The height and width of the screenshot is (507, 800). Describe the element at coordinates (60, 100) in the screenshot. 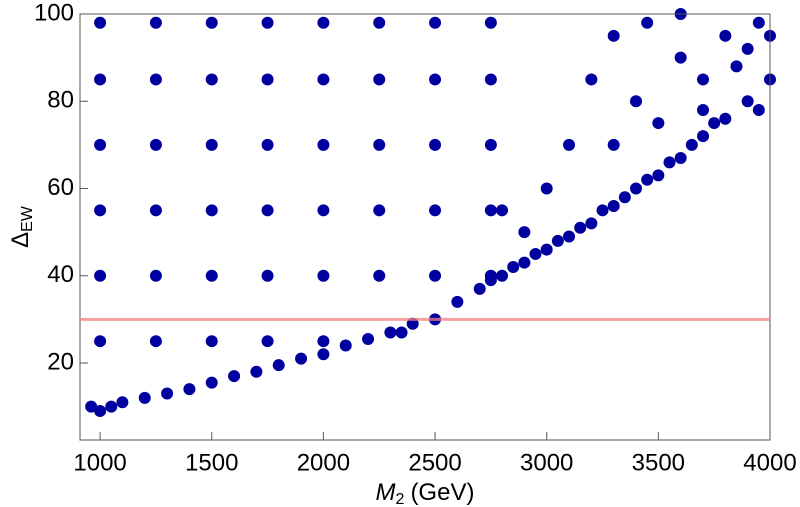

I see `y-tick-label: 80` at that location.